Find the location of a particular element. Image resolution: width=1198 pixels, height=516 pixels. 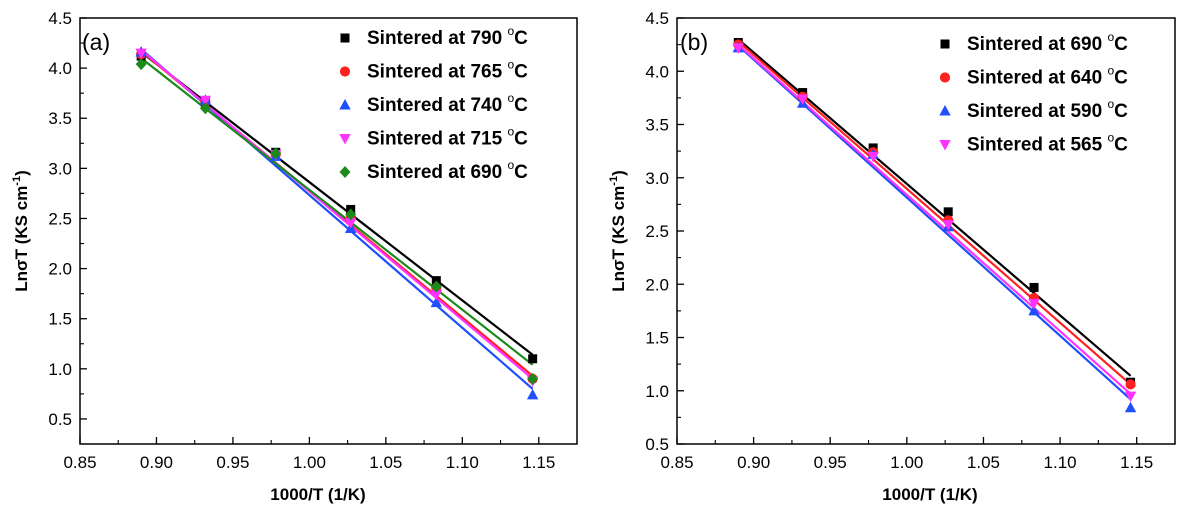

legend-label: Sintered at 565 oC is located at coordinates (1047, 143).